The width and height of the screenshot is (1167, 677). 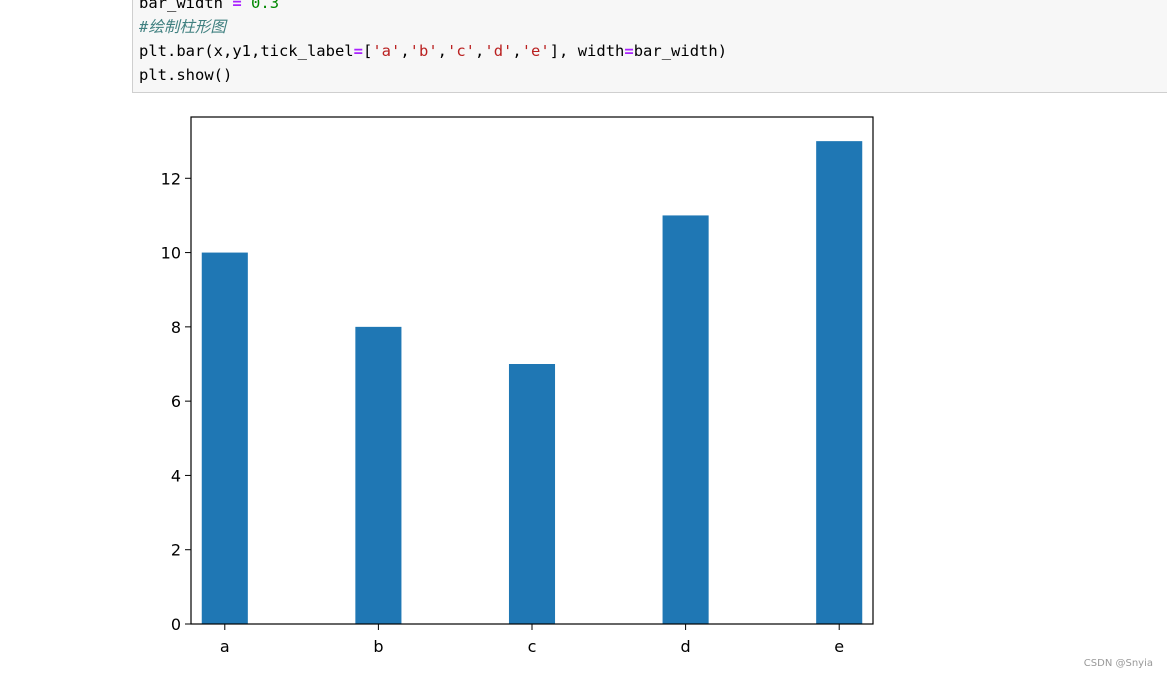 I want to click on code-line-2-comment: #绘制柱形图, so click(x=182, y=27).